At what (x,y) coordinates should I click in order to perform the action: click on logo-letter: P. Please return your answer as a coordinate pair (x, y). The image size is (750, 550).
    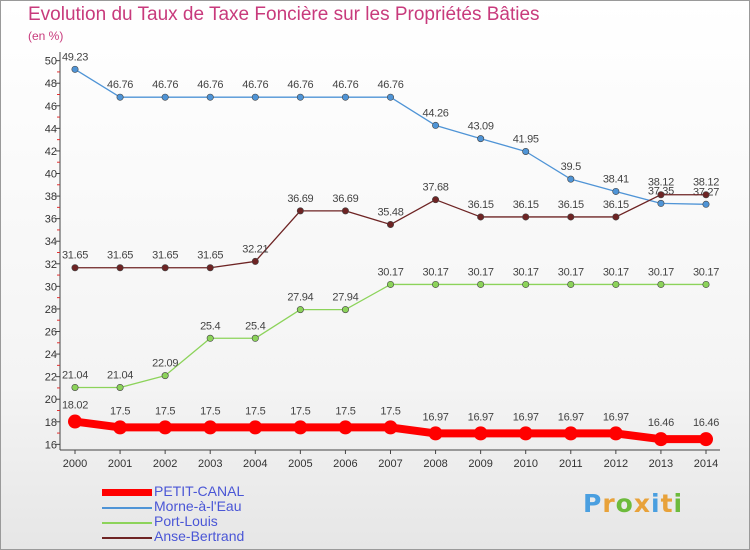
    Looking at the image, I should click on (593, 503).